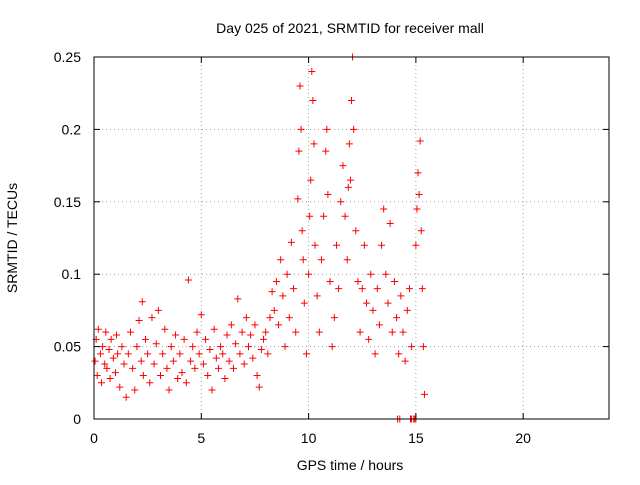 This screenshot has width=640, height=485. I want to click on y-axis-title: SRMTID / TECUs, so click(12, 238).